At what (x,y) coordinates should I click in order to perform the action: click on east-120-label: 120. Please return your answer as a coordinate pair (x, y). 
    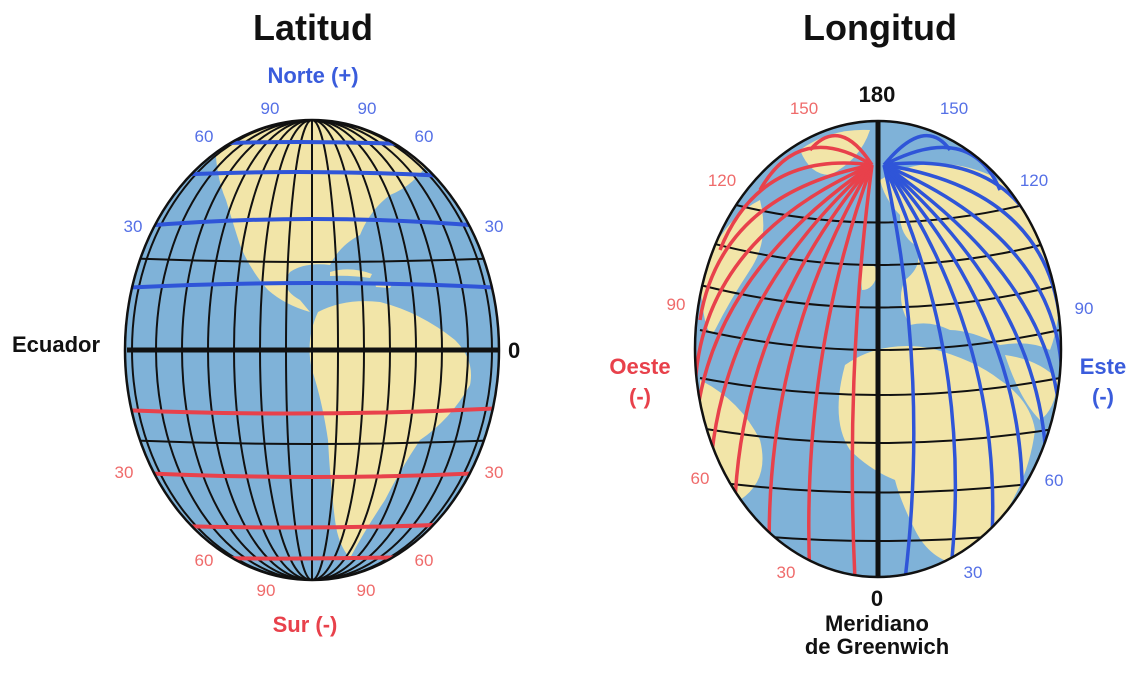
    Looking at the image, I should click on (1034, 180).